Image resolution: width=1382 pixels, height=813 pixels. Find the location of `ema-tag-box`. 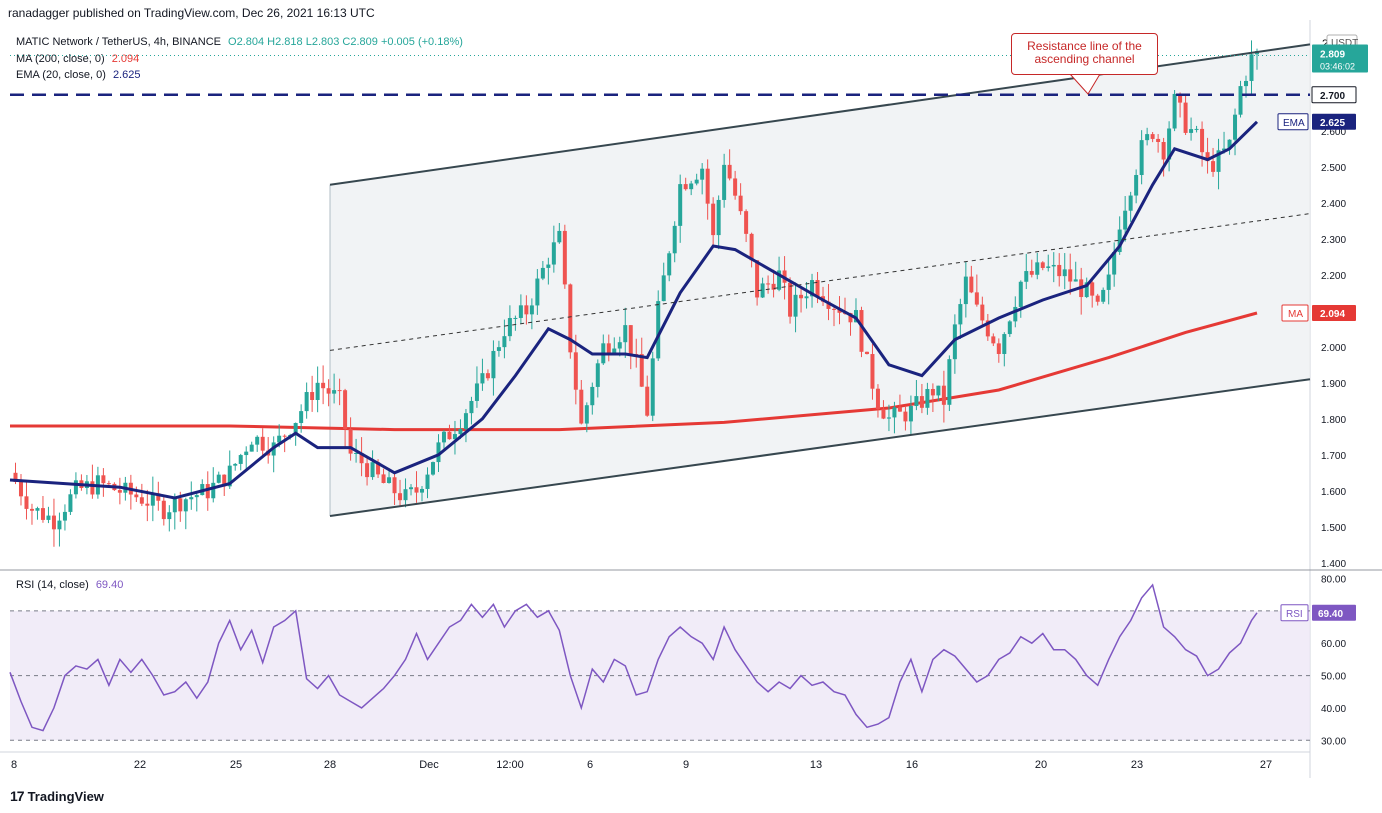

ema-tag-box is located at coordinates (1293, 122).